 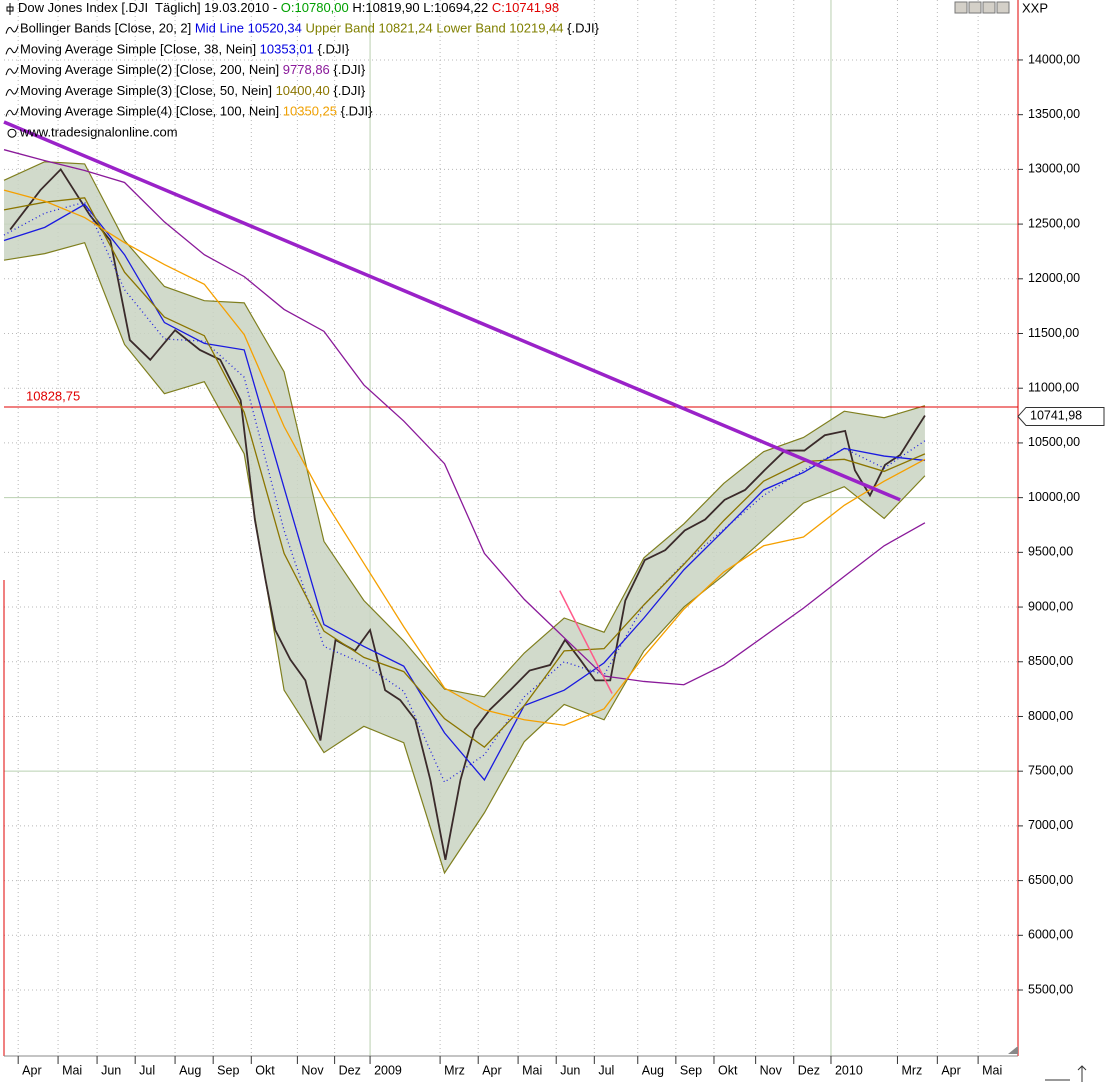 What do you see at coordinates (1050, 661) in the screenshot?
I see `y-tick-label: 8500,00` at bounding box center [1050, 661].